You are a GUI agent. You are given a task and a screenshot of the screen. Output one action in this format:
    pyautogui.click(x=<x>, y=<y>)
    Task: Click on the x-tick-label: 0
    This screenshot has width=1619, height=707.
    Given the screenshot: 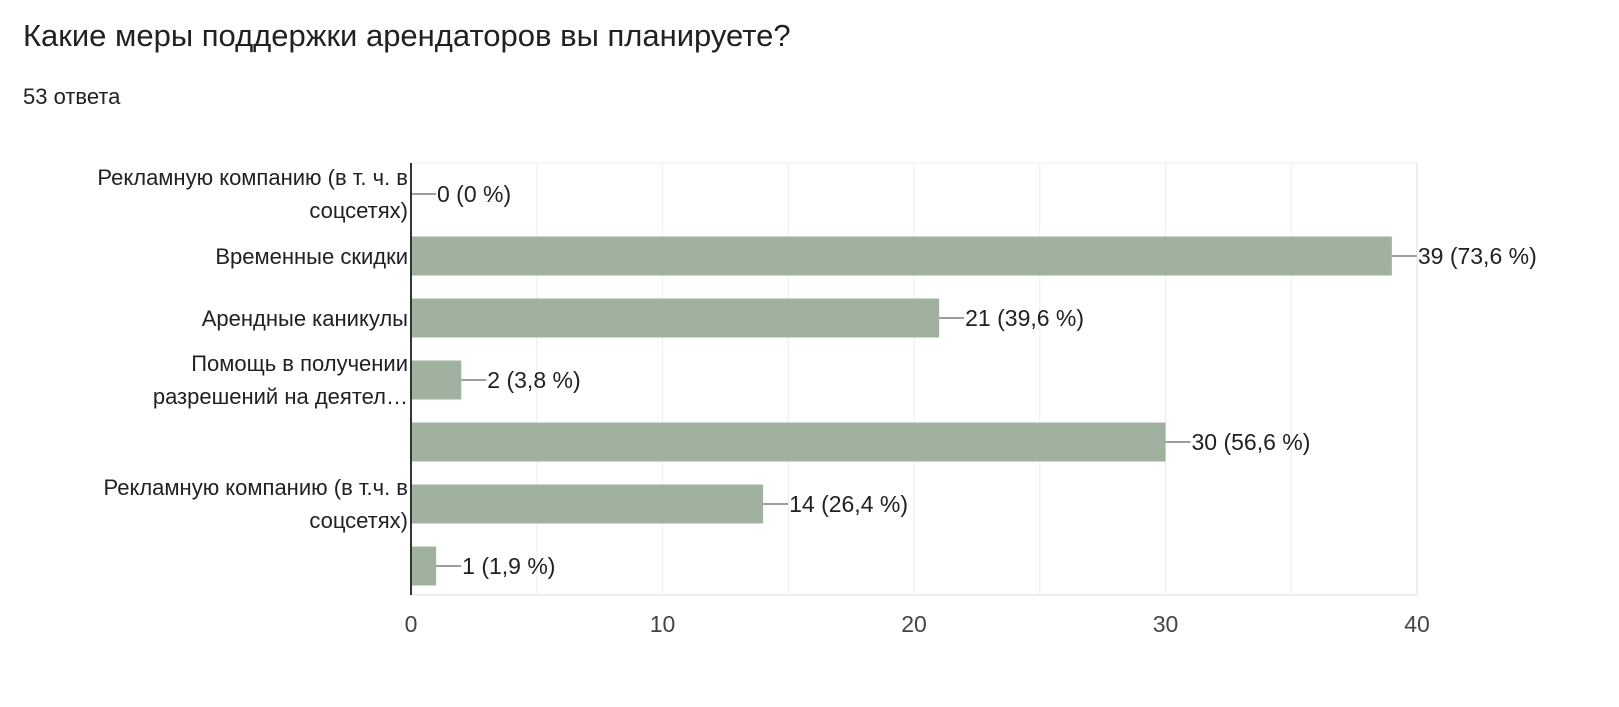 What is the action you would take?
    pyautogui.click(x=411, y=624)
    